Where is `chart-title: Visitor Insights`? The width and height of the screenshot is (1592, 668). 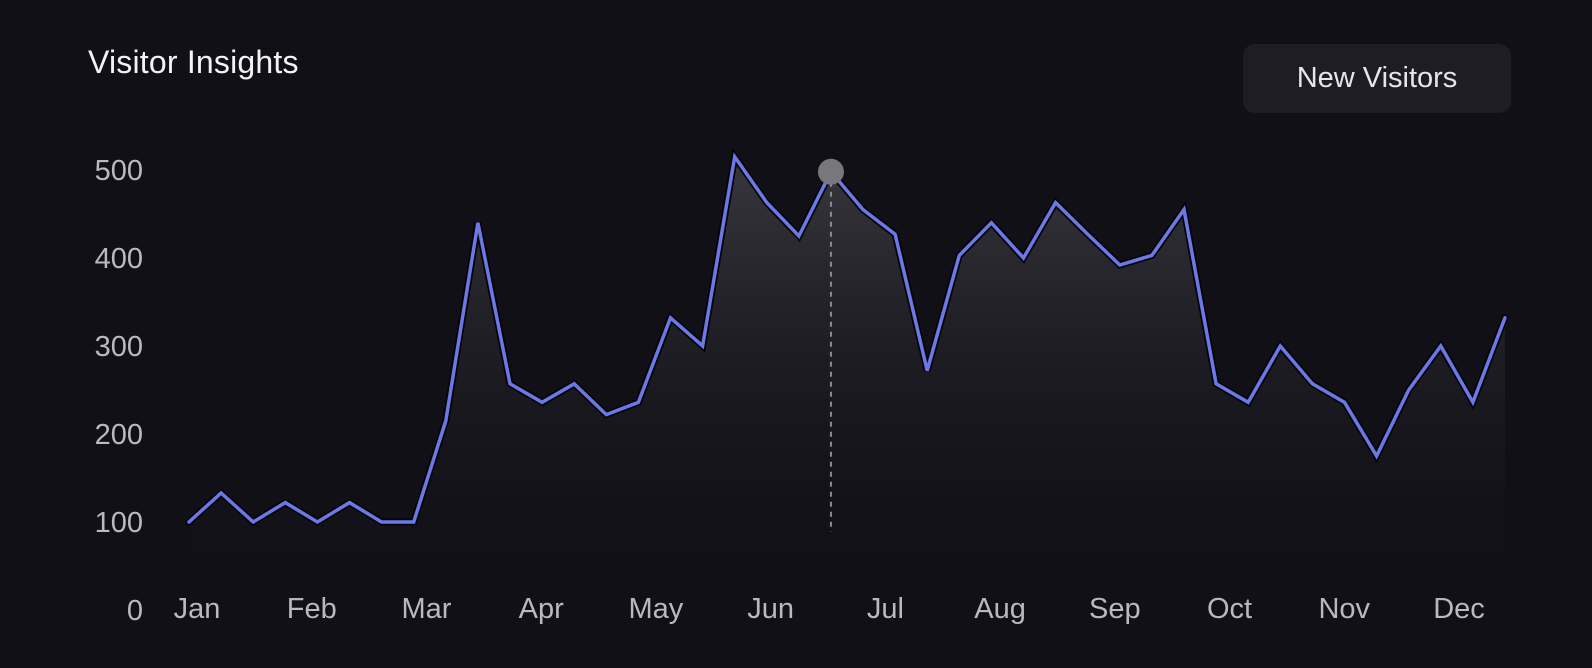 chart-title: Visitor Insights is located at coordinates (193, 62).